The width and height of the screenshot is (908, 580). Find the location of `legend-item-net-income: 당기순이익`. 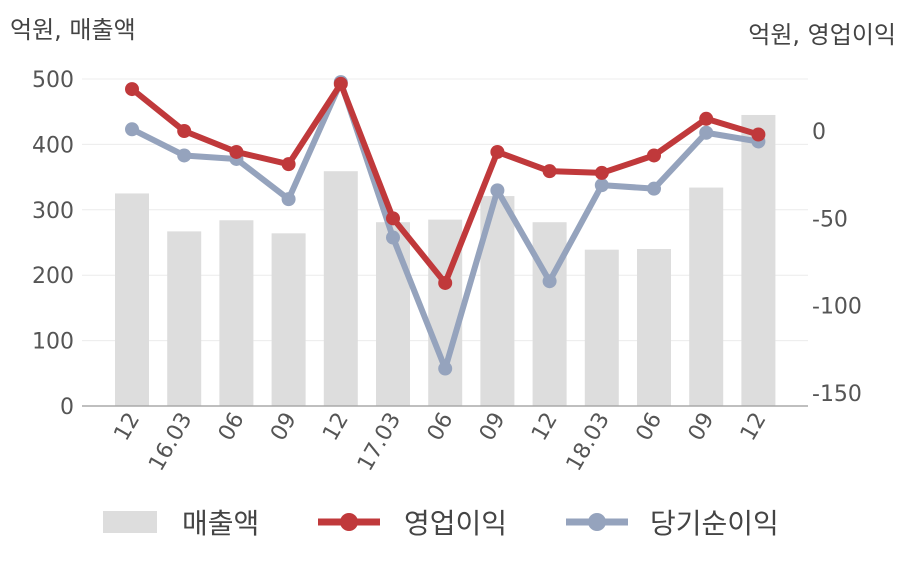

legend-item-net-income: 당기순이익 is located at coordinates (672, 523).